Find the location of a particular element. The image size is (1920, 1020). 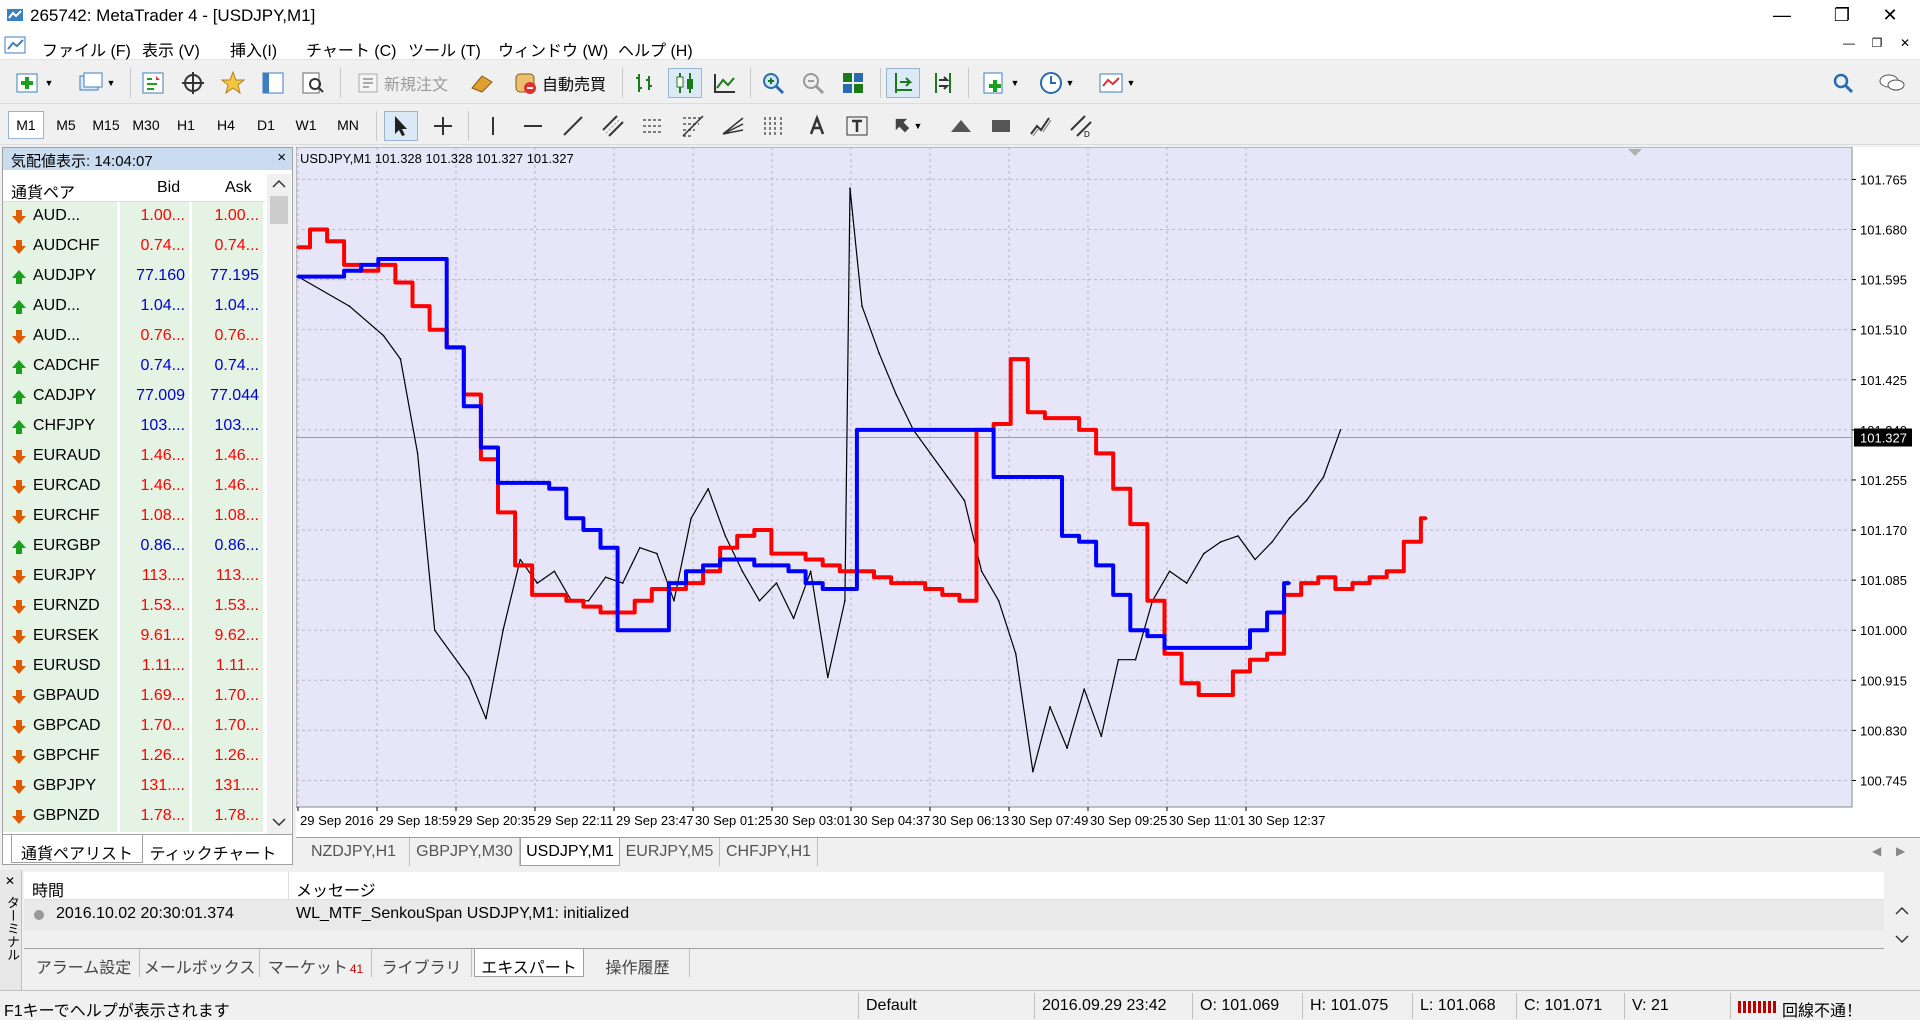

candlestick-button is located at coordinates (685, 83).